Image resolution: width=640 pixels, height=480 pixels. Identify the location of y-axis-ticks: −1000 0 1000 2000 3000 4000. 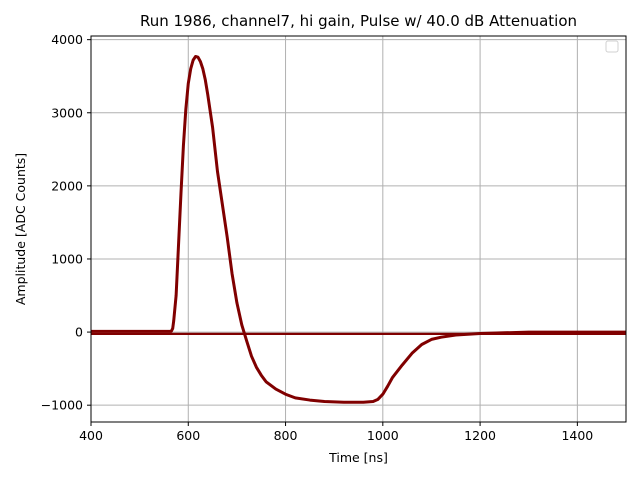
(66, 222).